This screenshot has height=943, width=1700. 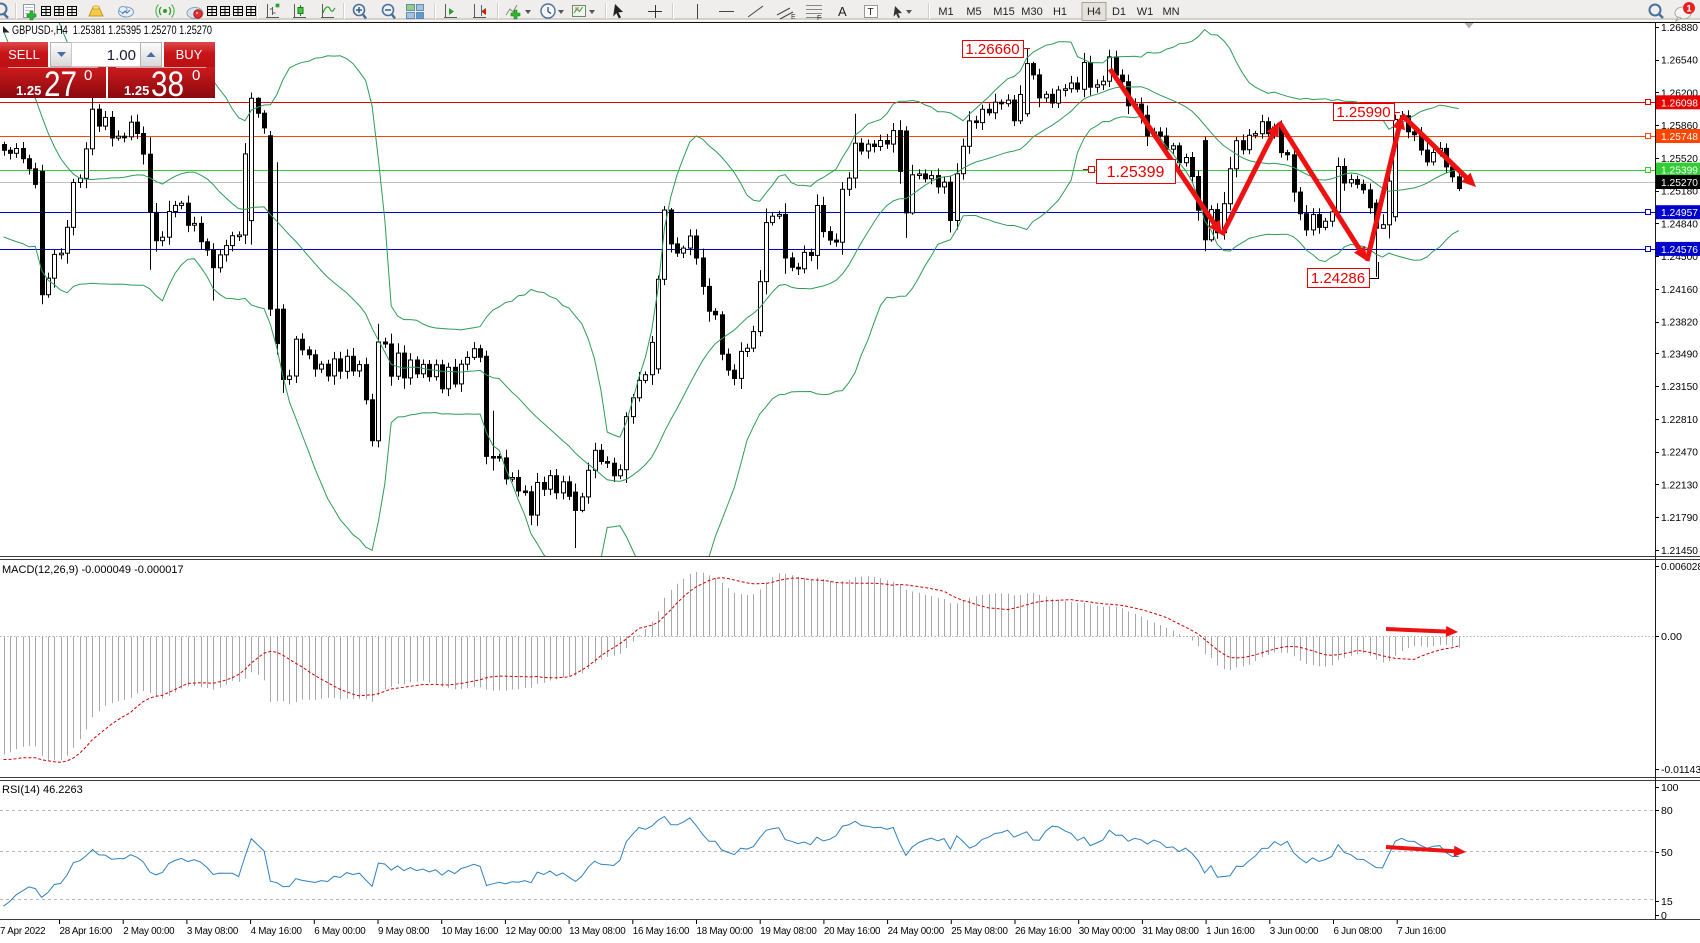 I want to click on svg-text: 15, so click(x=1667, y=902).